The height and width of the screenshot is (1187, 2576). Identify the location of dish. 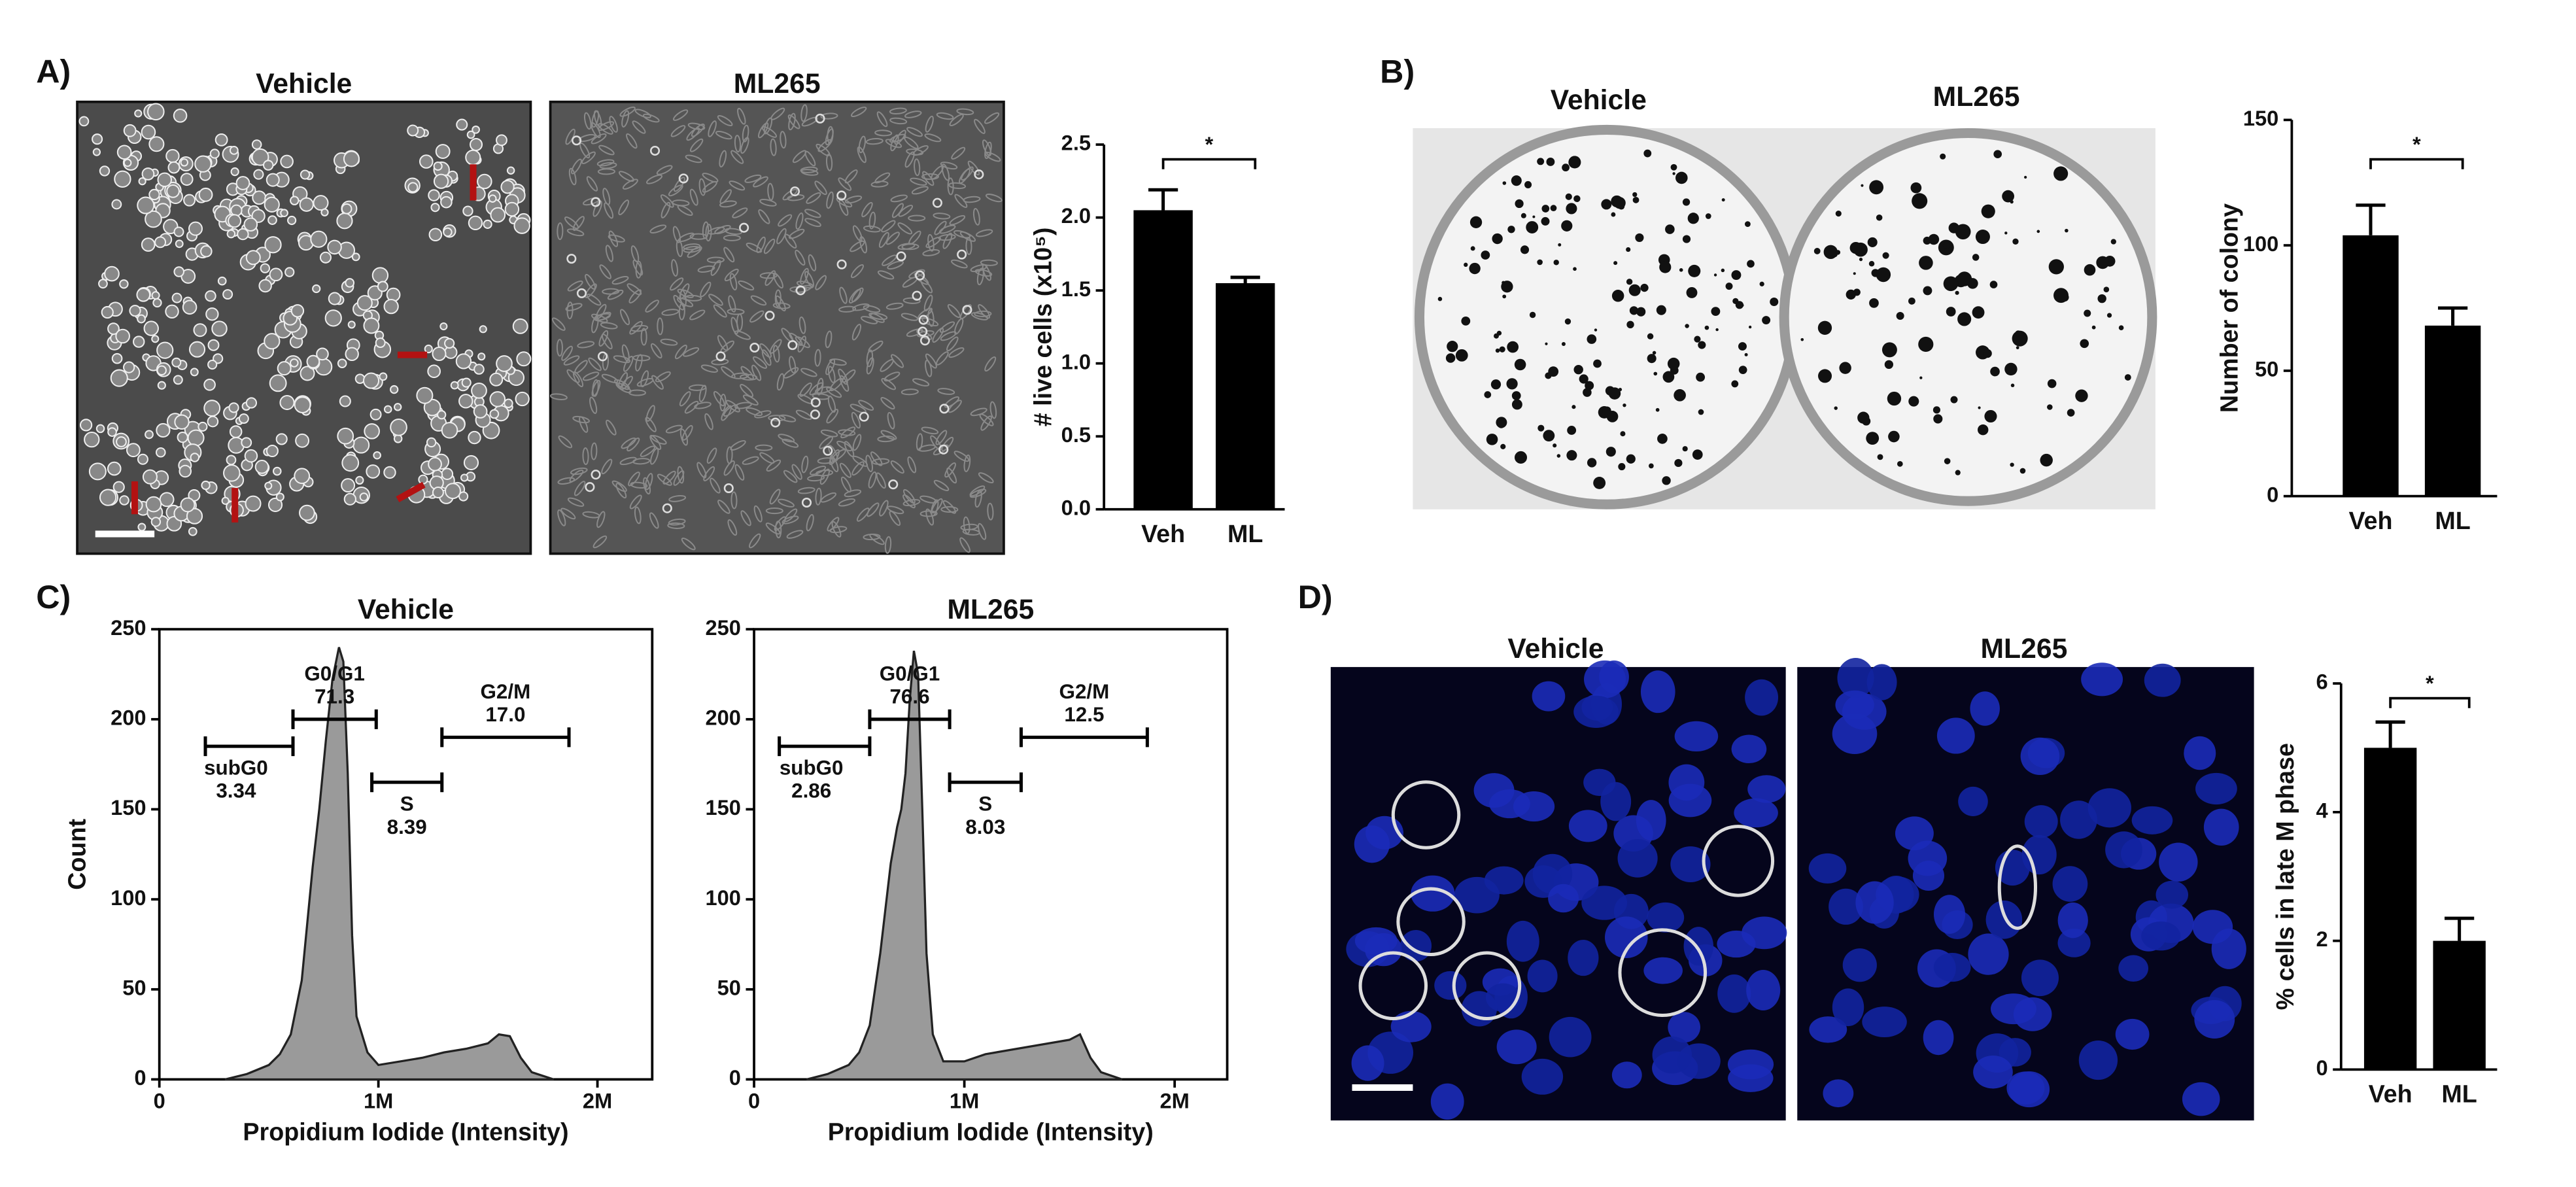
(1607, 316).